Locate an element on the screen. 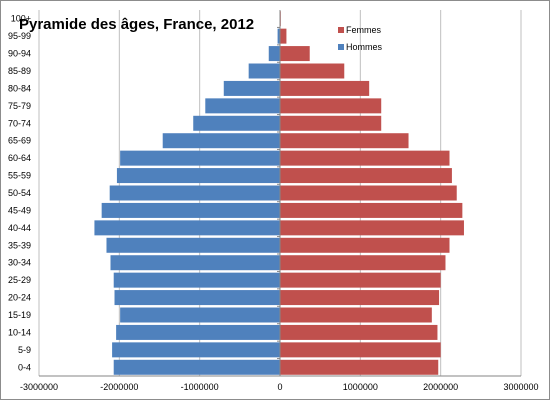  y-tick-label: 85-89 is located at coordinates (19, 71).